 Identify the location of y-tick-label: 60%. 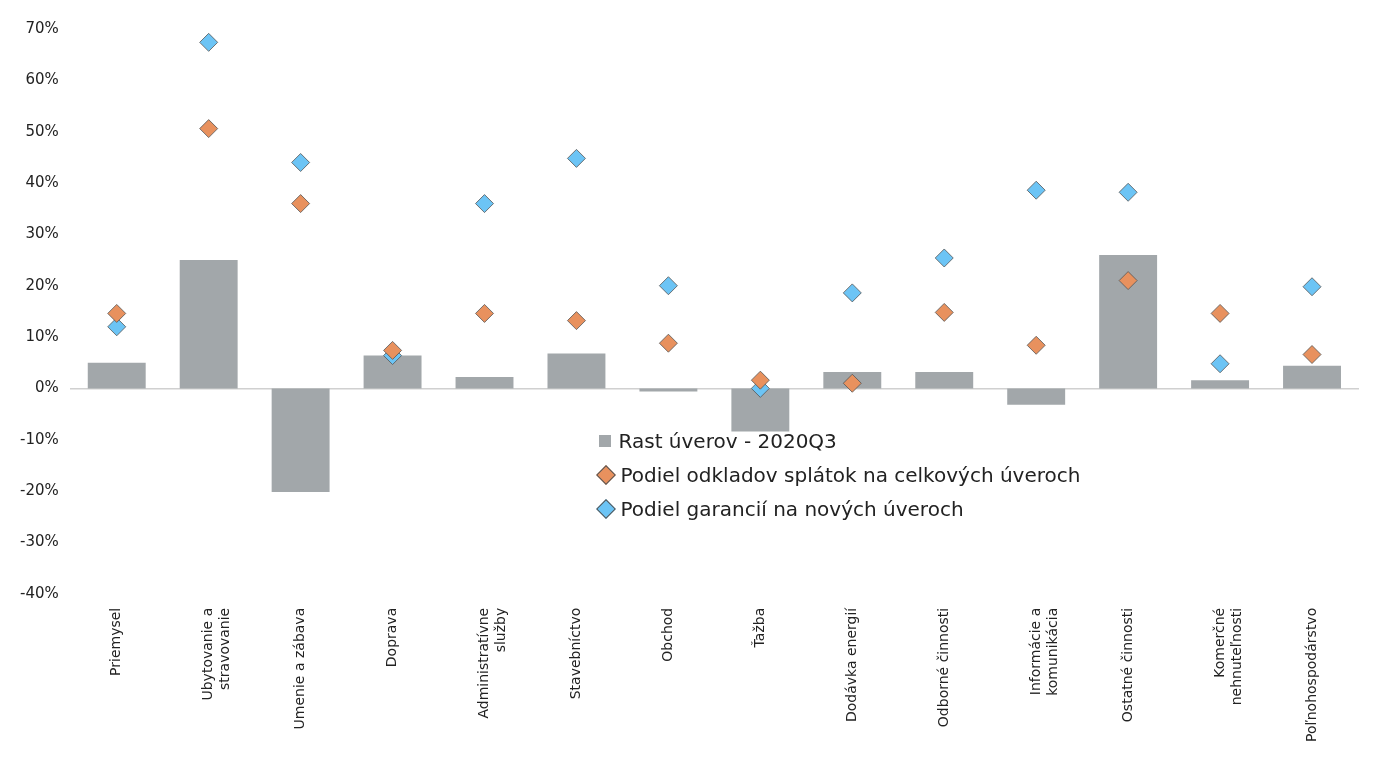
(42, 79).